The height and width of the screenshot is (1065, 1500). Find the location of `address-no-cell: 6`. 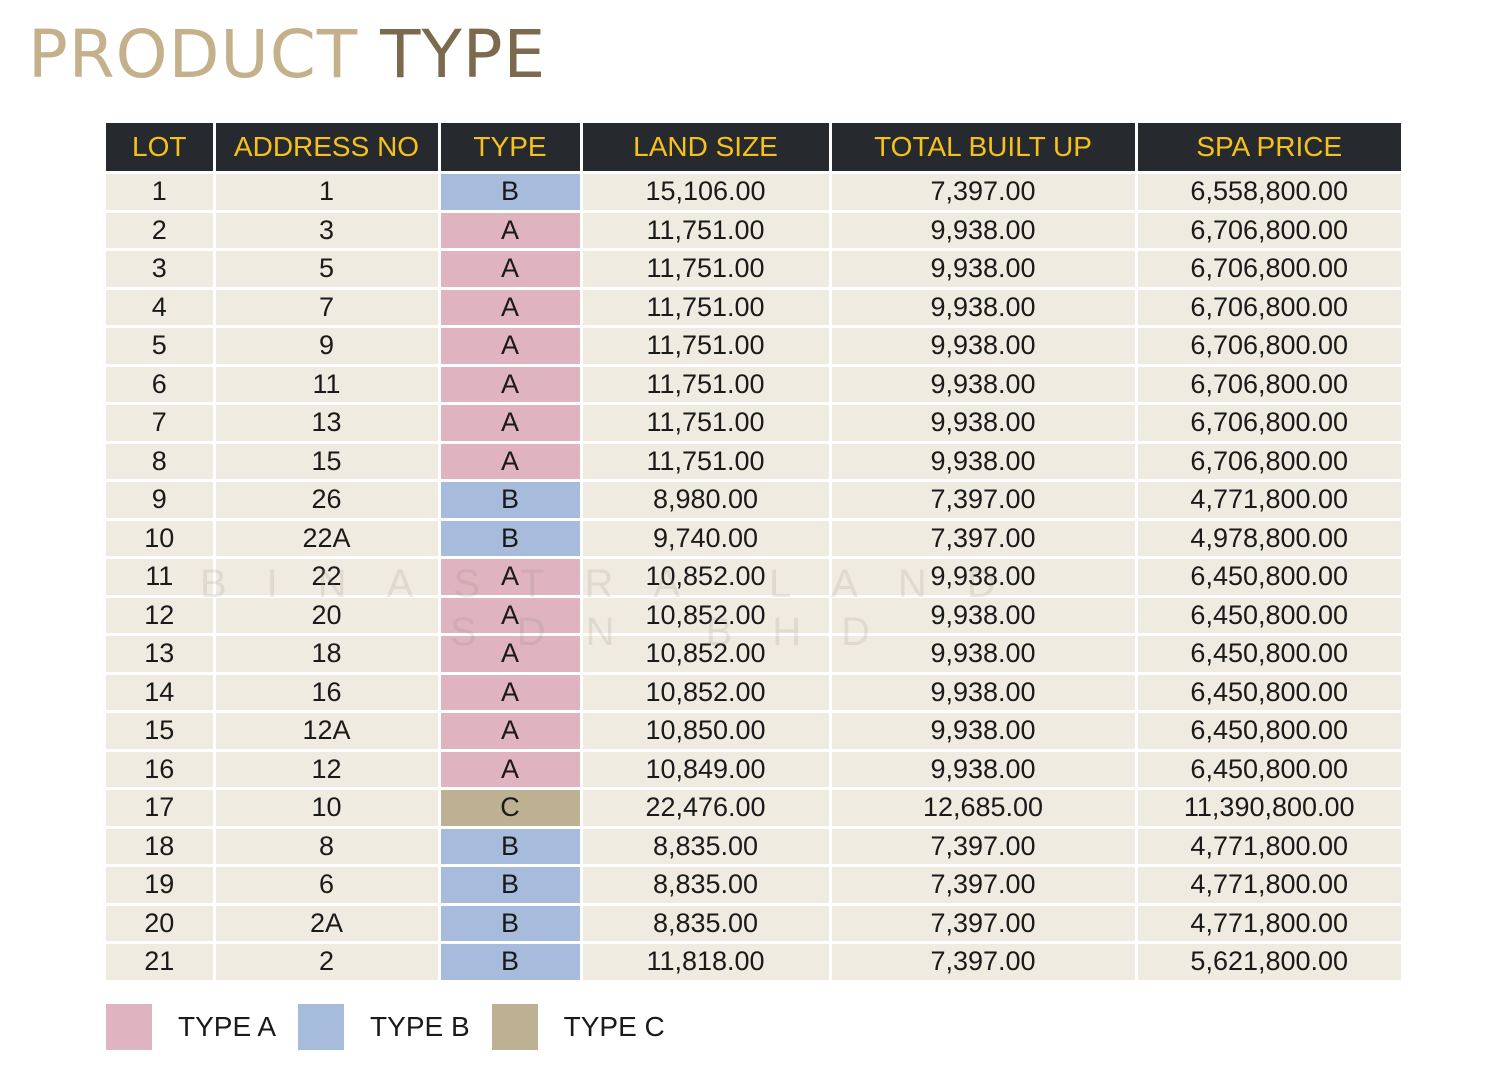

address-no-cell: 6 is located at coordinates (325, 885).